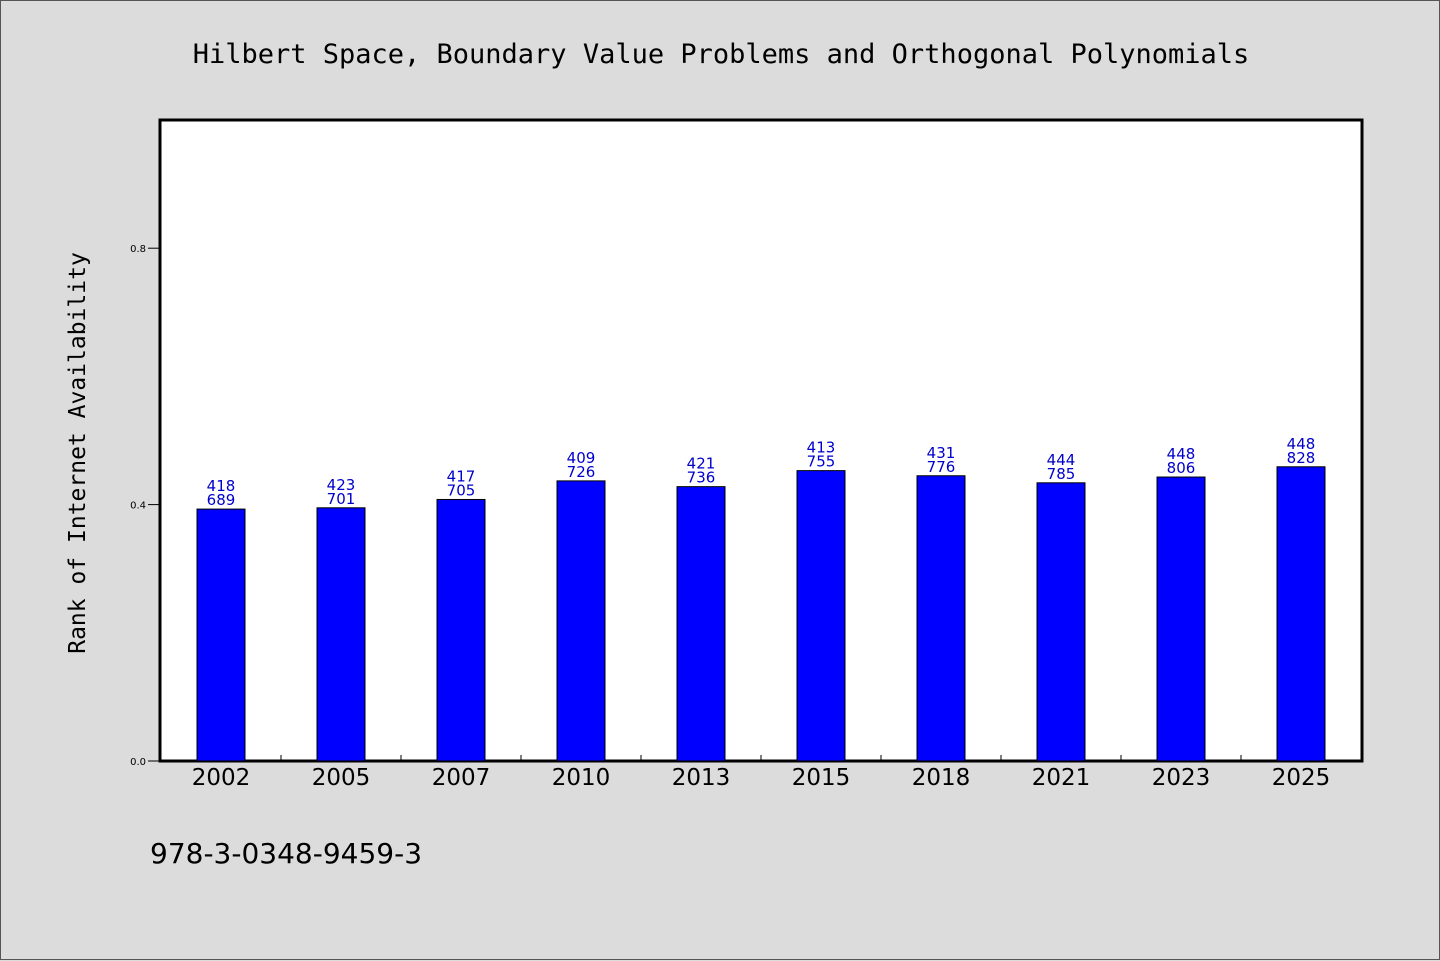  Describe the element at coordinates (941, 778) in the screenshot. I see `x-tick-label: 2018` at that location.